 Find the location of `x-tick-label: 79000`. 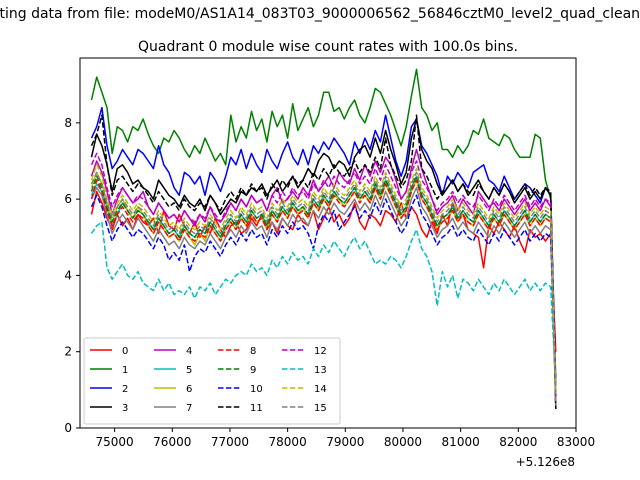

x-tick-label: 79000 is located at coordinates (345, 442).